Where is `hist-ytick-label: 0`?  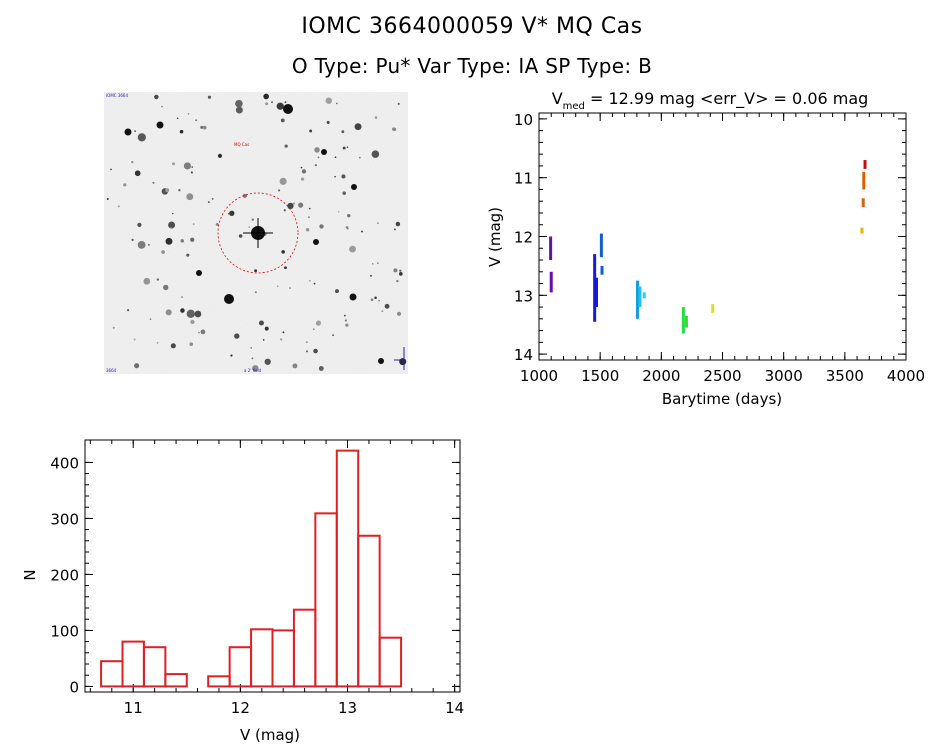
hist-ytick-label: 0 is located at coordinates (74, 687).